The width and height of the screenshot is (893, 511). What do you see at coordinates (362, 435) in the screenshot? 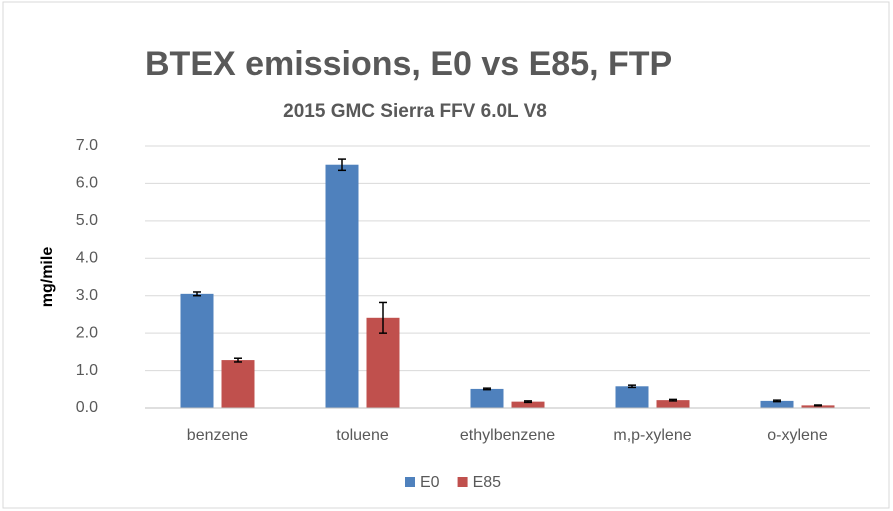
I see `x-tick-label: toluene` at bounding box center [362, 435].